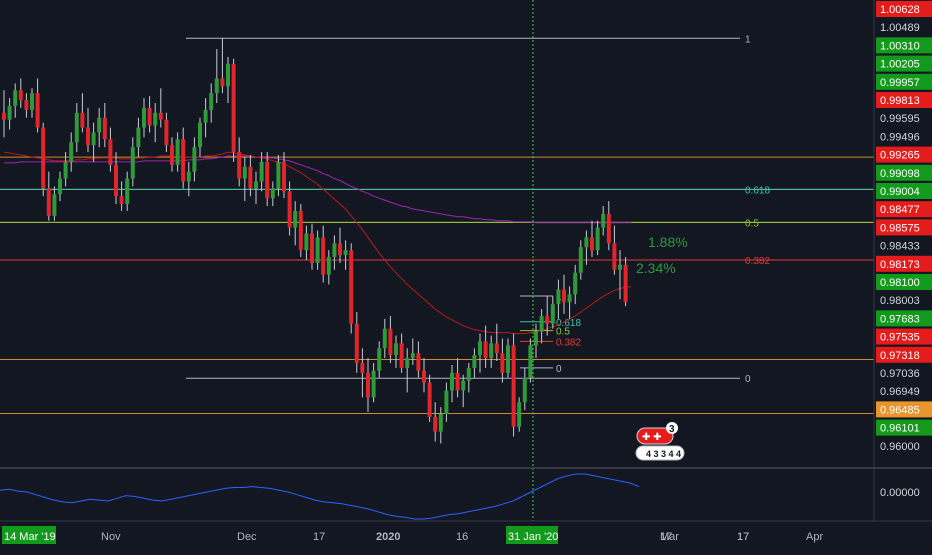  I want to click on event-badge: ✚ ✚ 3 4 3 3 4 4, so click(660, 441).